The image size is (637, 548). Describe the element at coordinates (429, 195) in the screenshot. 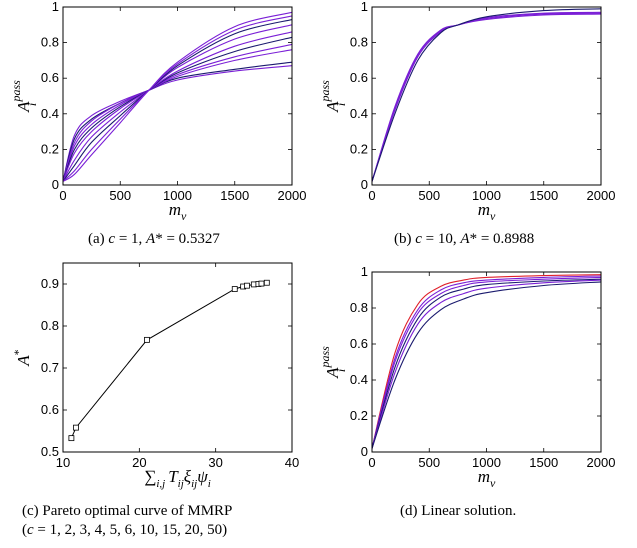

I see `xtick-label-b-1: 500` at that location.